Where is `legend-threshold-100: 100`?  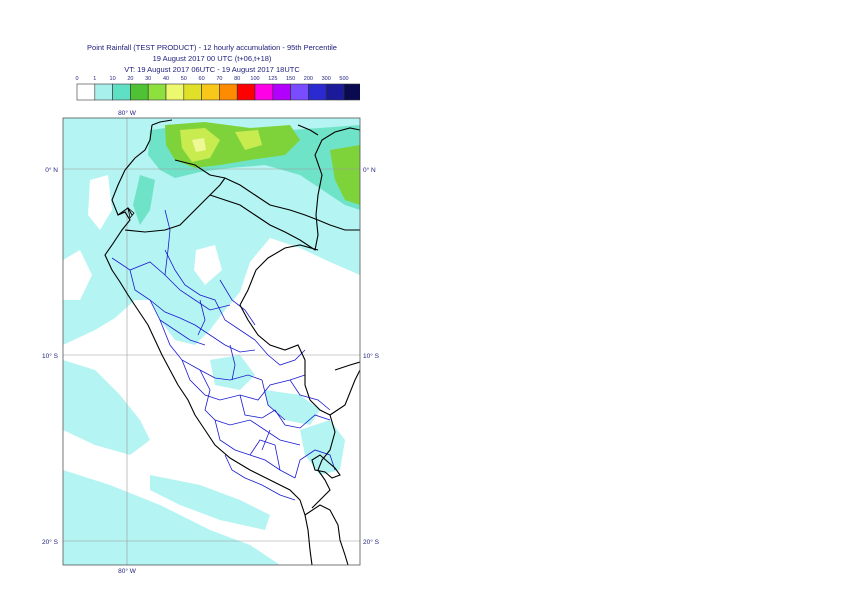 legend-threshold-100: 100 is located at coordinates (254, 79).